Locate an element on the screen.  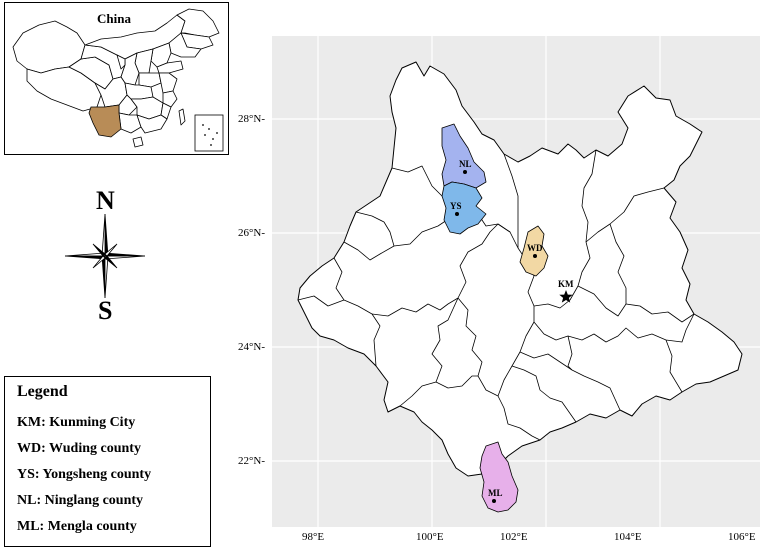
compass-rose: N S is located at coordinates (105, 256).